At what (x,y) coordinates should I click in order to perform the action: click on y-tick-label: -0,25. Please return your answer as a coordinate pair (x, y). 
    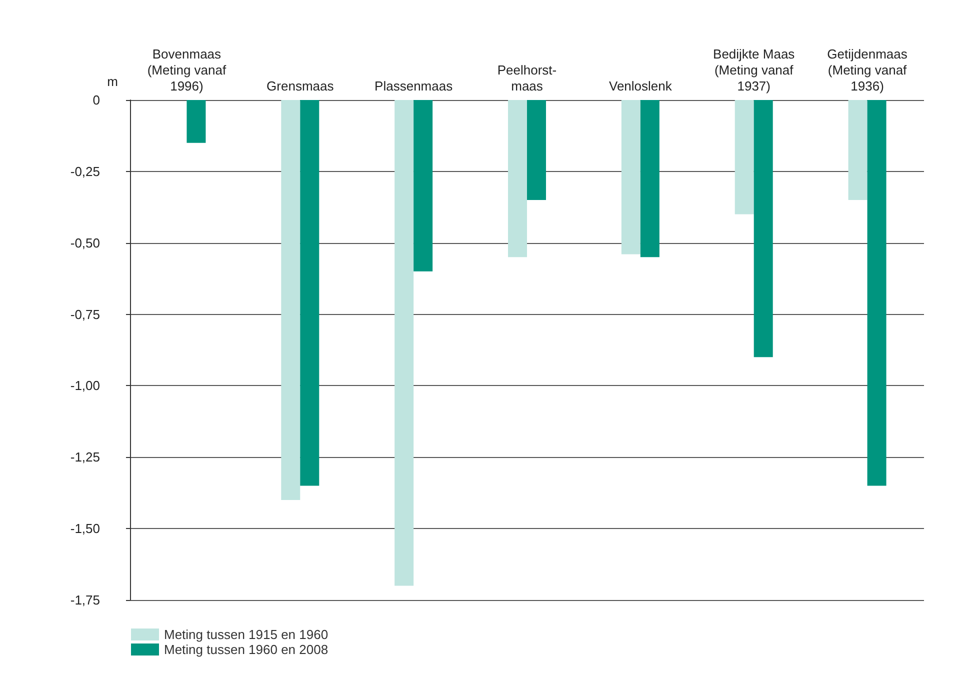
    Looking at the image, I should click on (85, 171).